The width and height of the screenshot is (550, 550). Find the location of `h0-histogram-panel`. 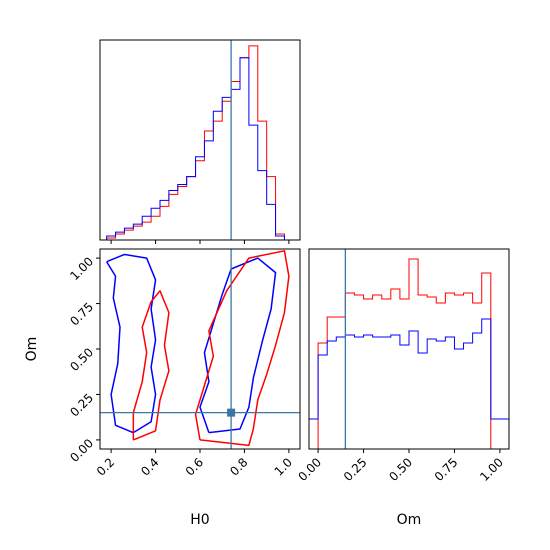

h0-histogram-panel is located at coordinates (200, 141).